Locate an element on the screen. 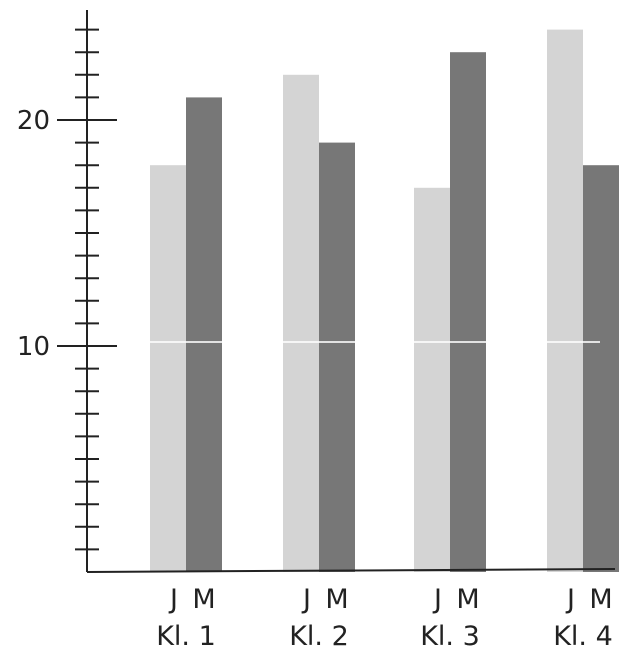 The height and width of the screenshot is (650, 627). y-tick-label-10: 10 is located at coordinates (33, 347).